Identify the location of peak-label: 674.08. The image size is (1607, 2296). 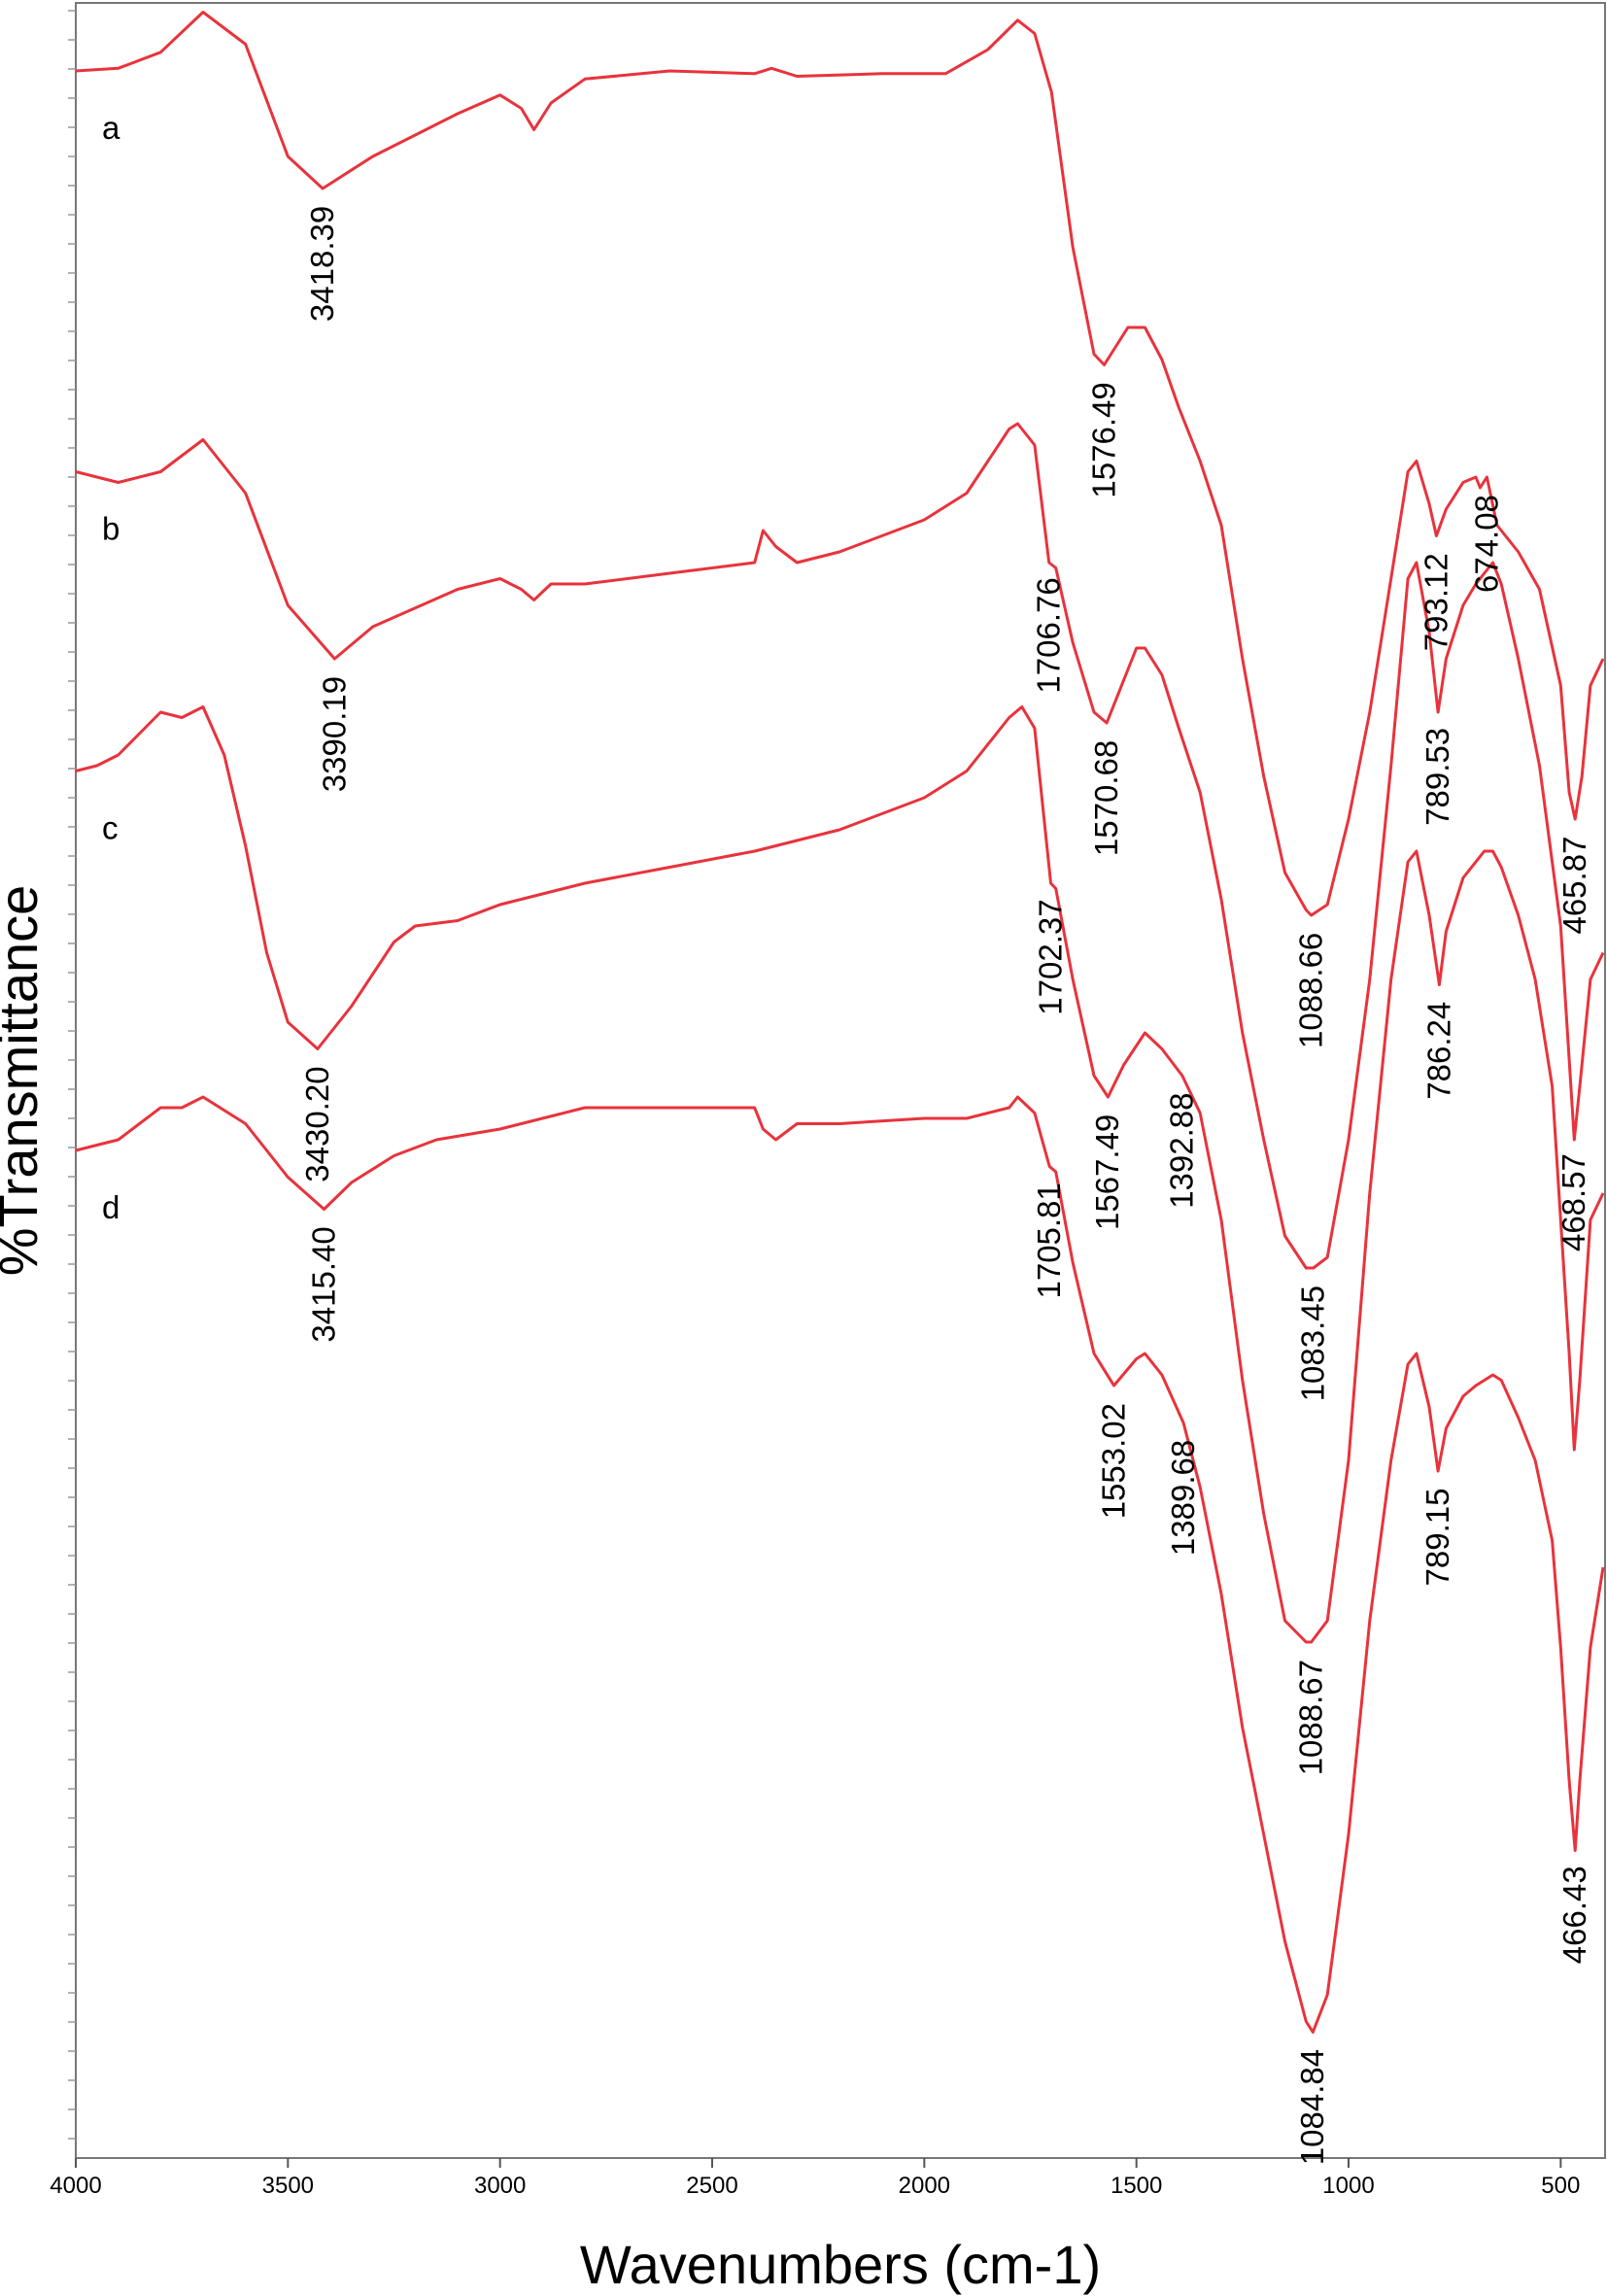
(1486, 544).